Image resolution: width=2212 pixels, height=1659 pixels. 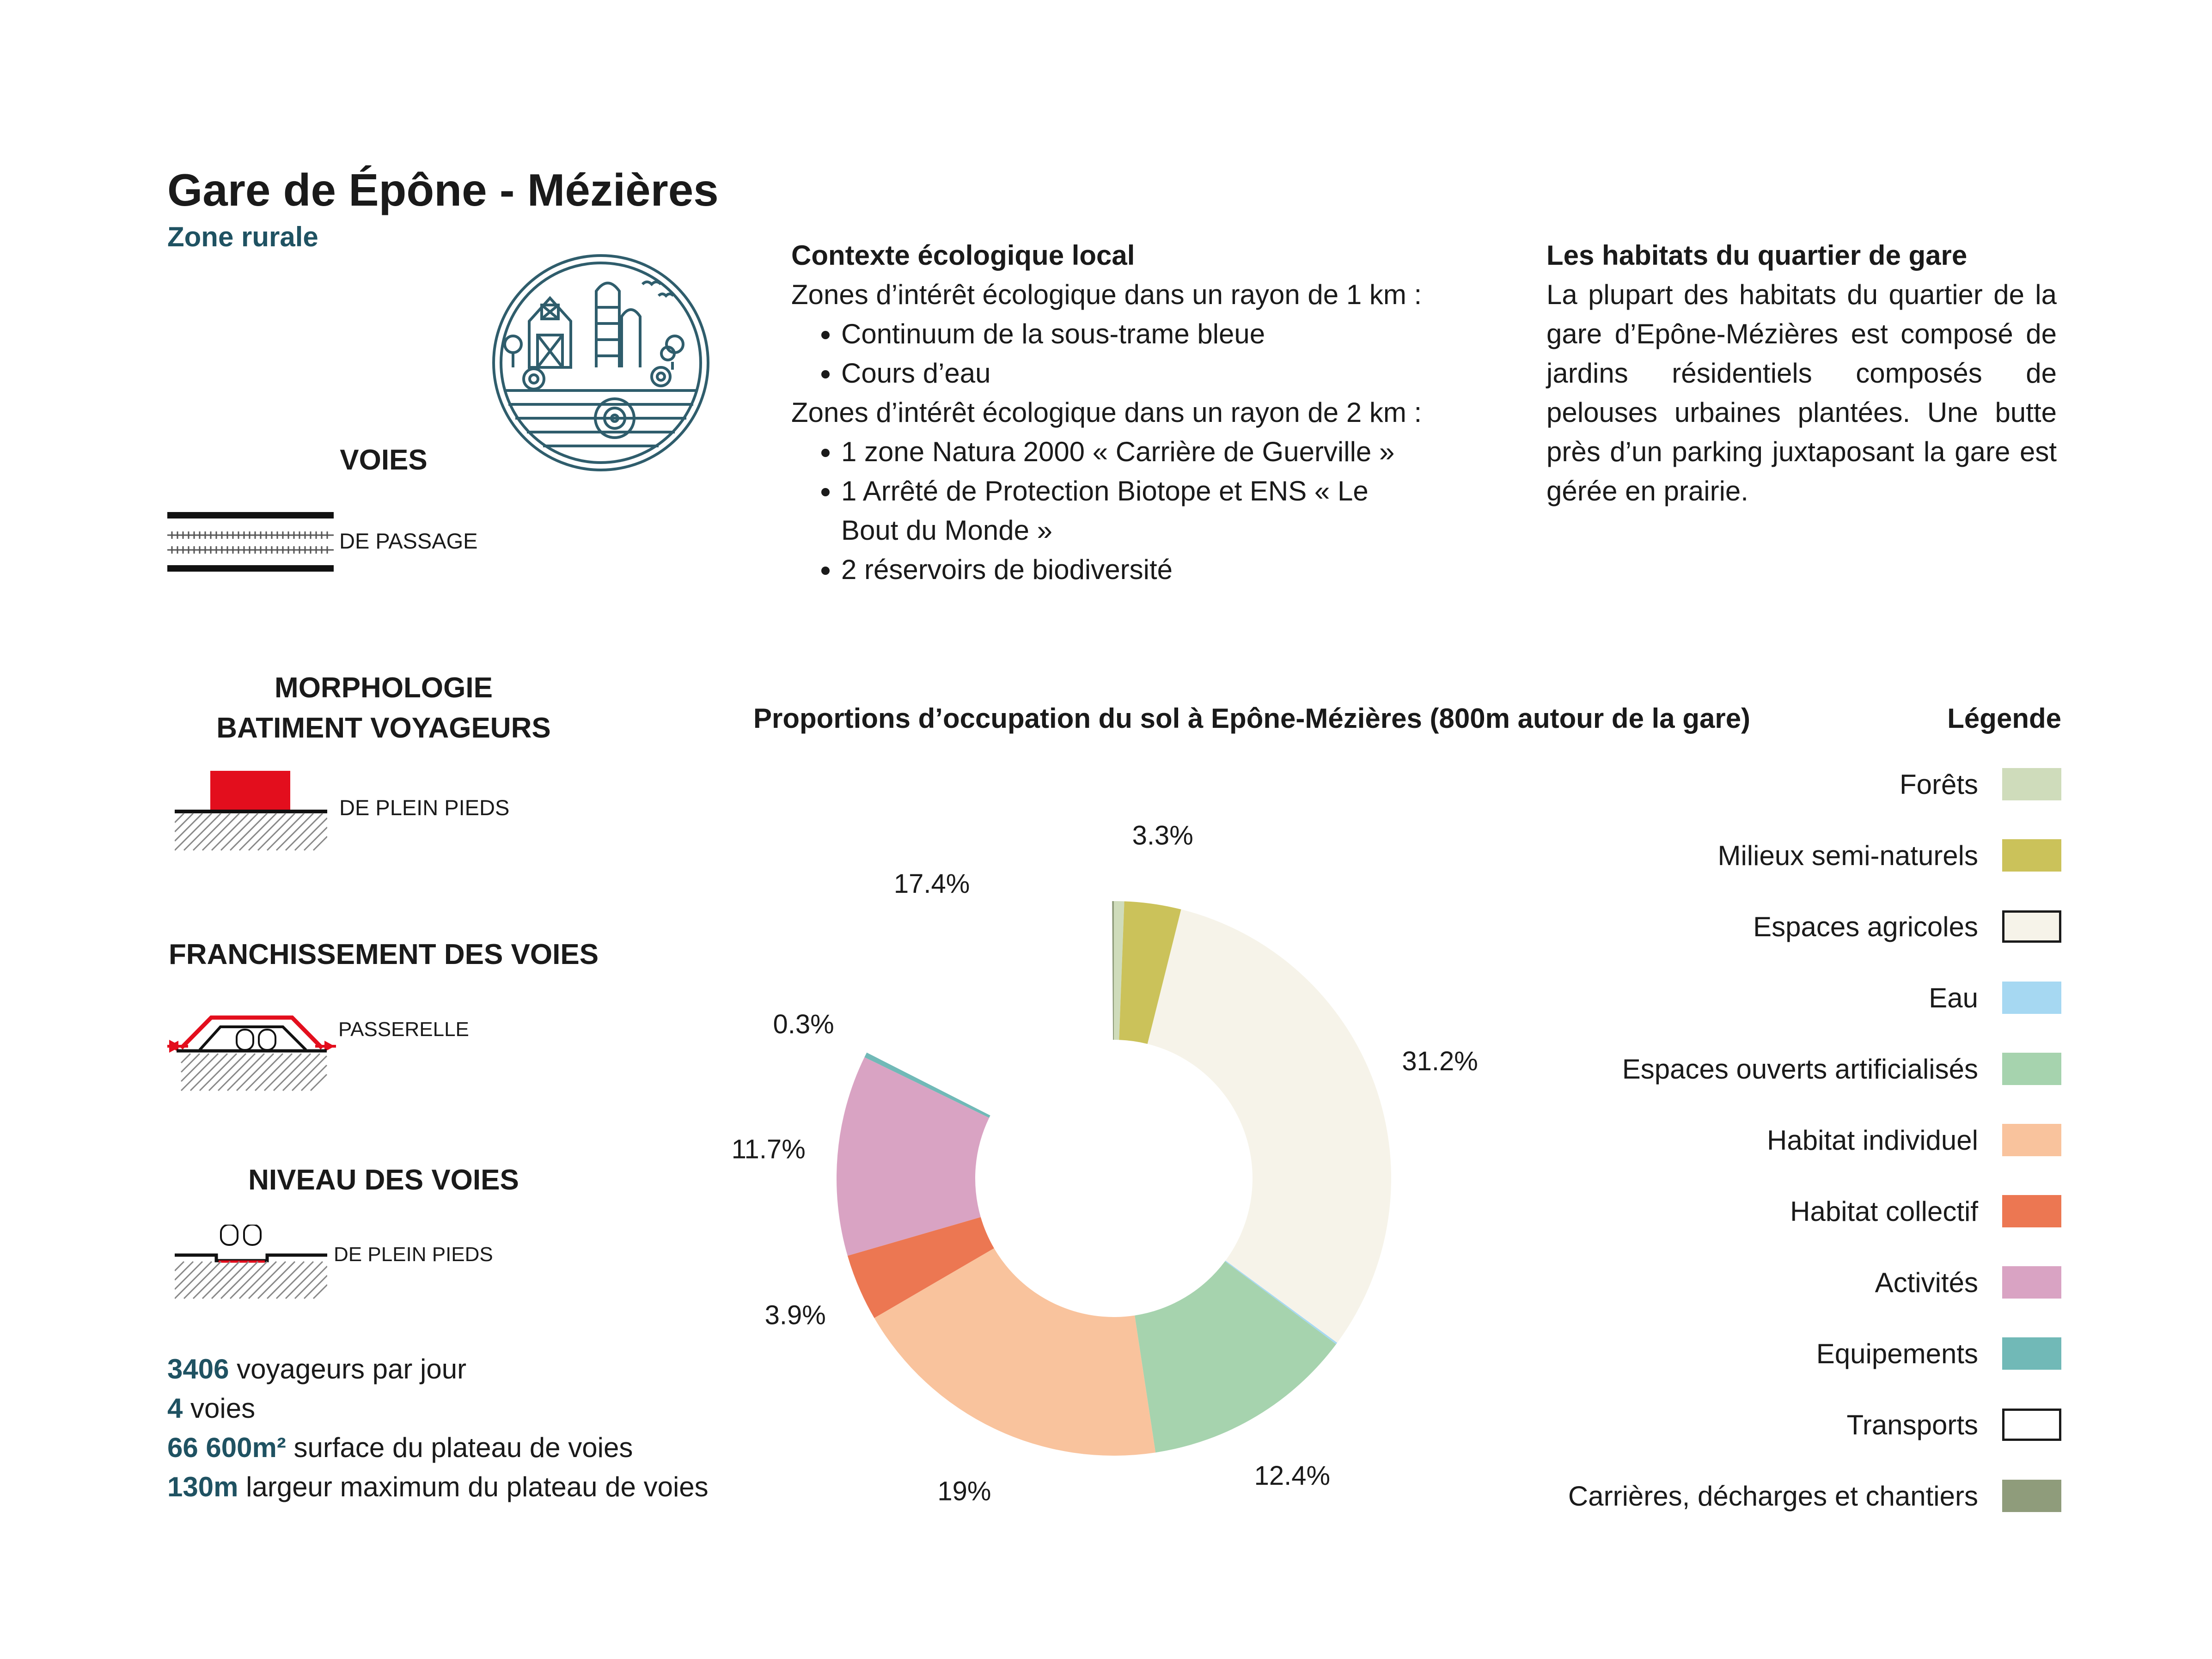 I want to click on niveau-title: NIVEAU DES VOIES, so click(x=383, y=1180).